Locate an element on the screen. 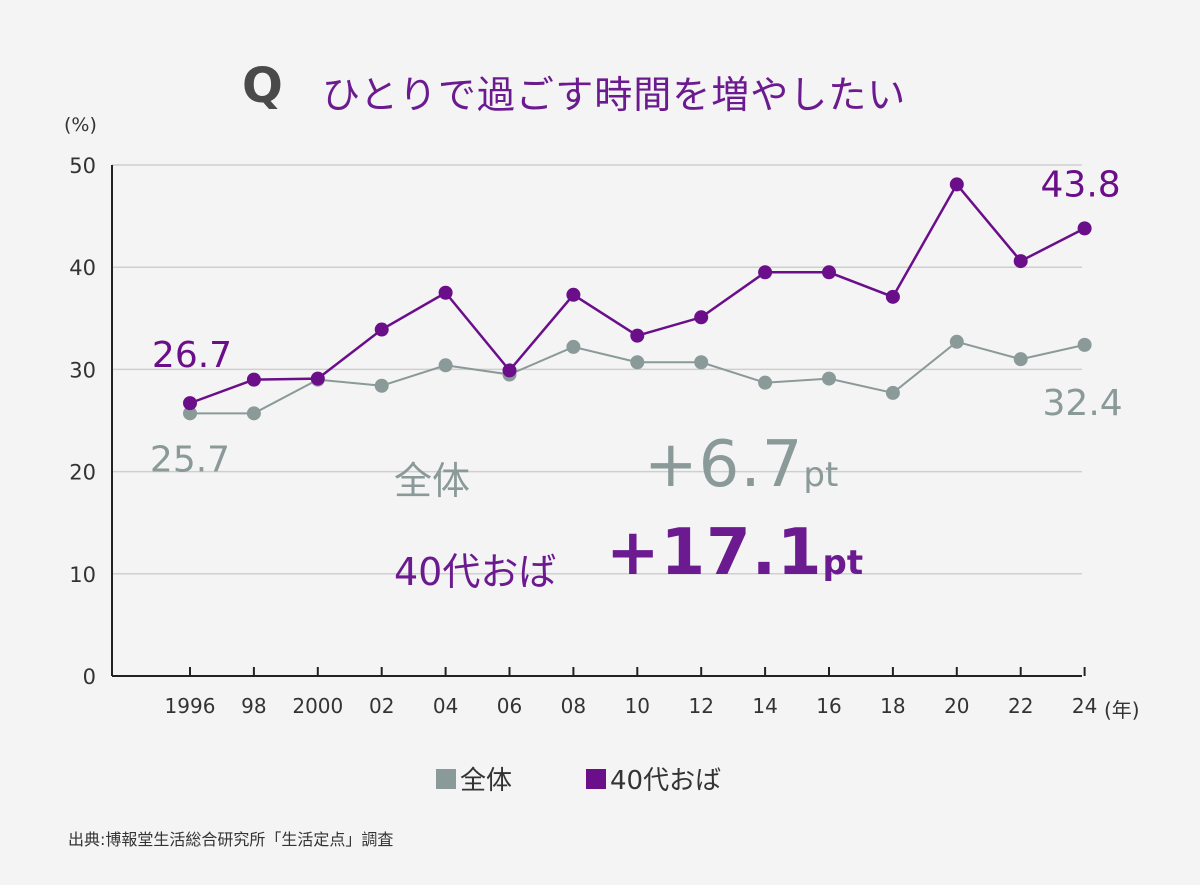  x-tick-label-18: 18 is located at coordinates (892, 706).